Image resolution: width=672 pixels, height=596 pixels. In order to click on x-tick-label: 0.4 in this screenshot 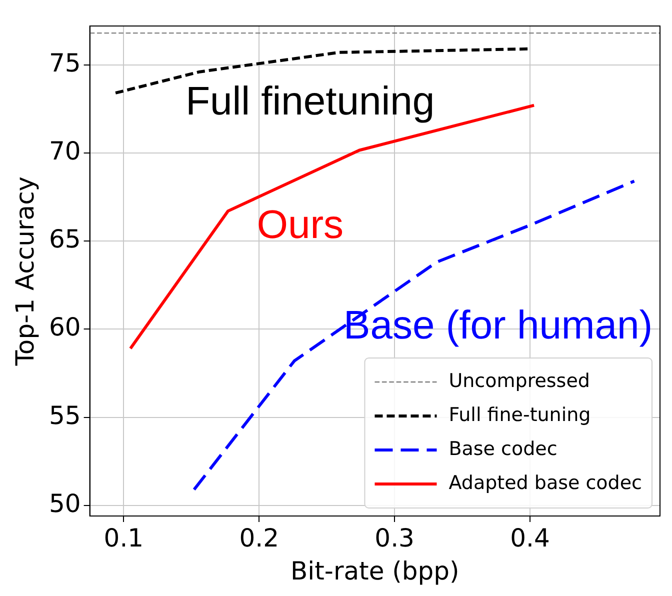, I will do `click(530, 538)`.